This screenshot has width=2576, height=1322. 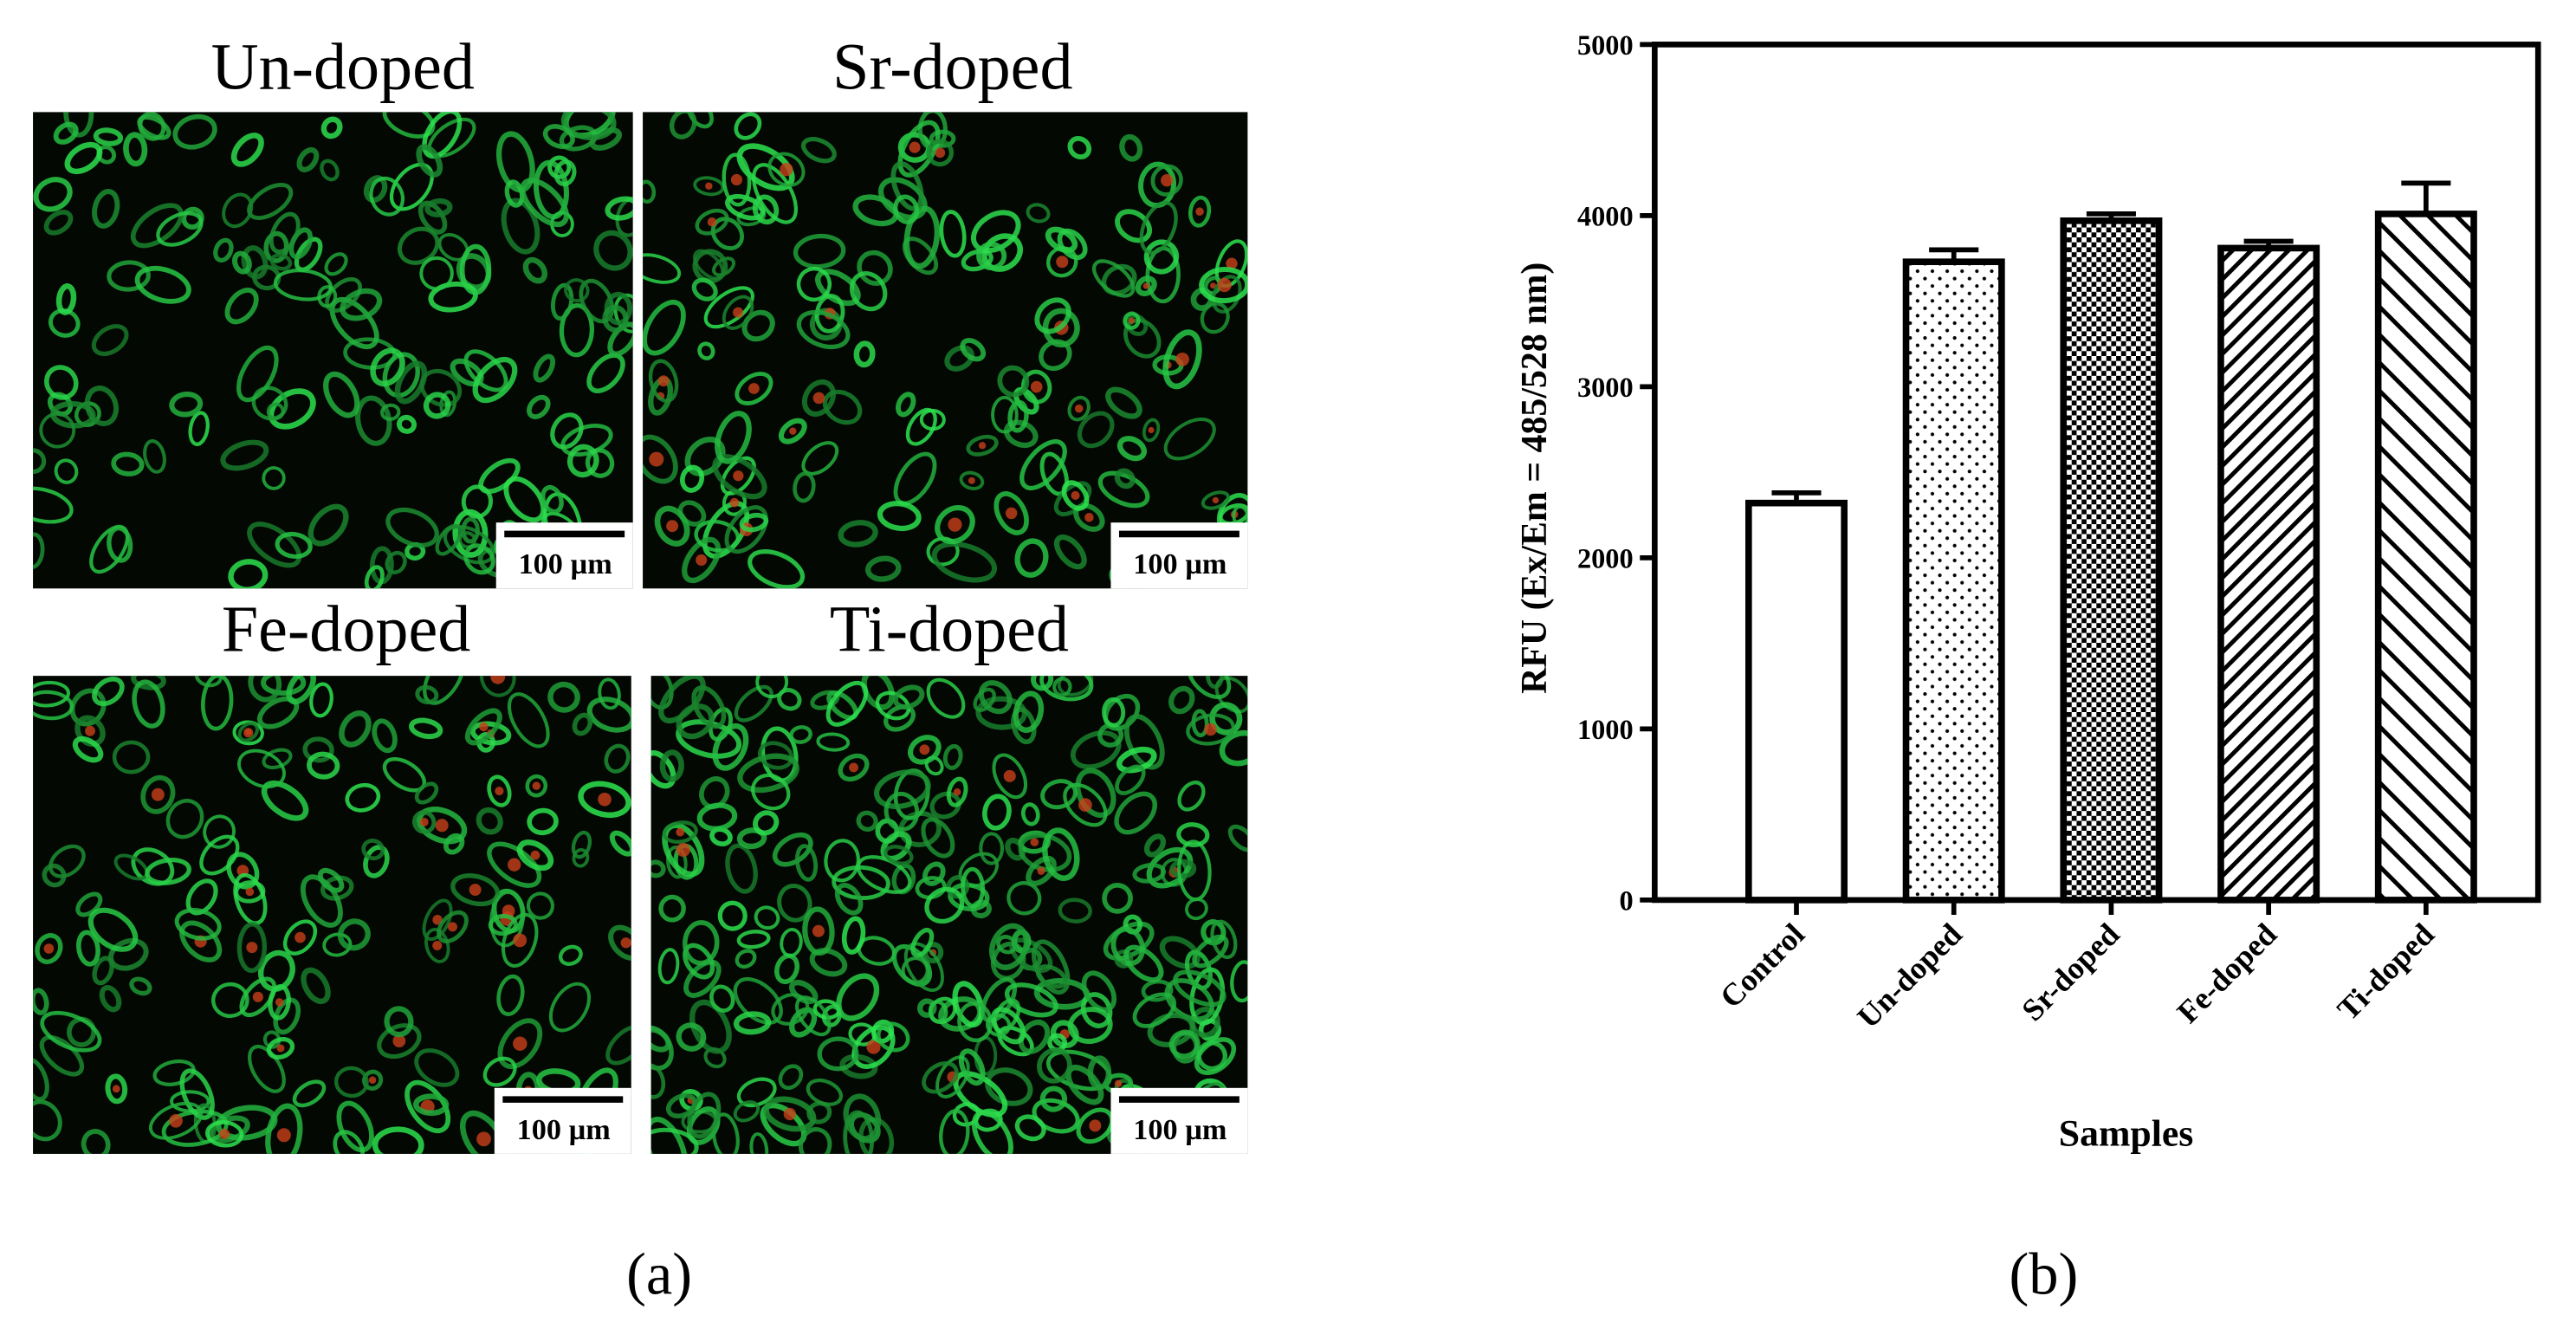 What do you see at coordinates (1605, 45) in the screenshot?
I see `y-tick-label: 5000` at bounding box center [1605, 45].